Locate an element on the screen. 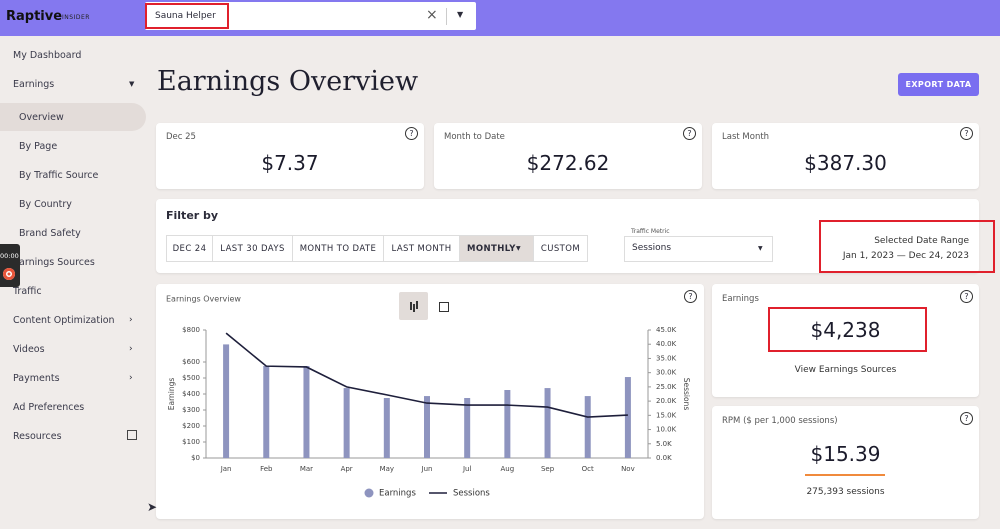  legend-swatch is located at coordinates (369, 493).